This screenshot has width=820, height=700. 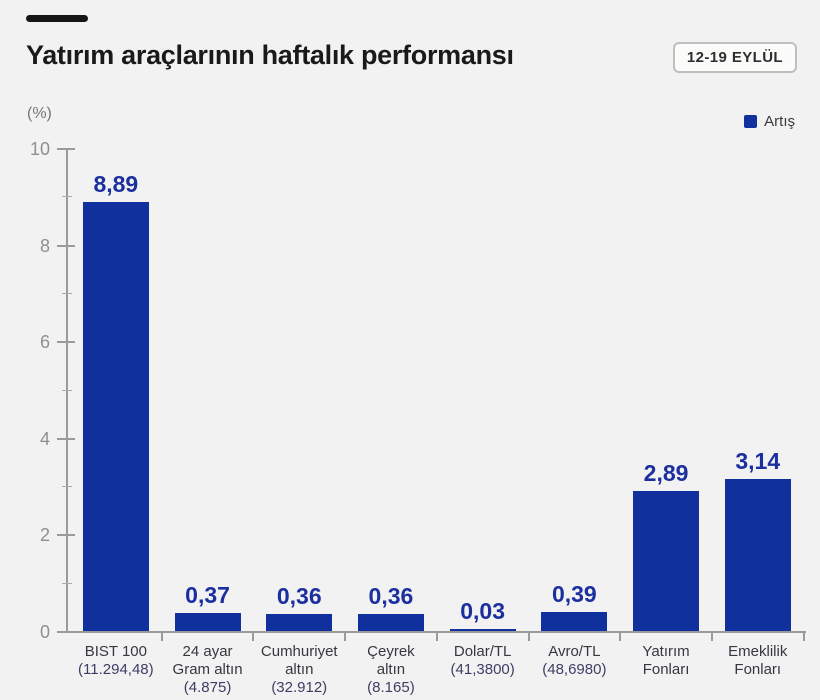 What do you see at coordinates (391, 687) in the screenshot?
I see `category-subtext: (8.165)` at bounding box center [391, 687].